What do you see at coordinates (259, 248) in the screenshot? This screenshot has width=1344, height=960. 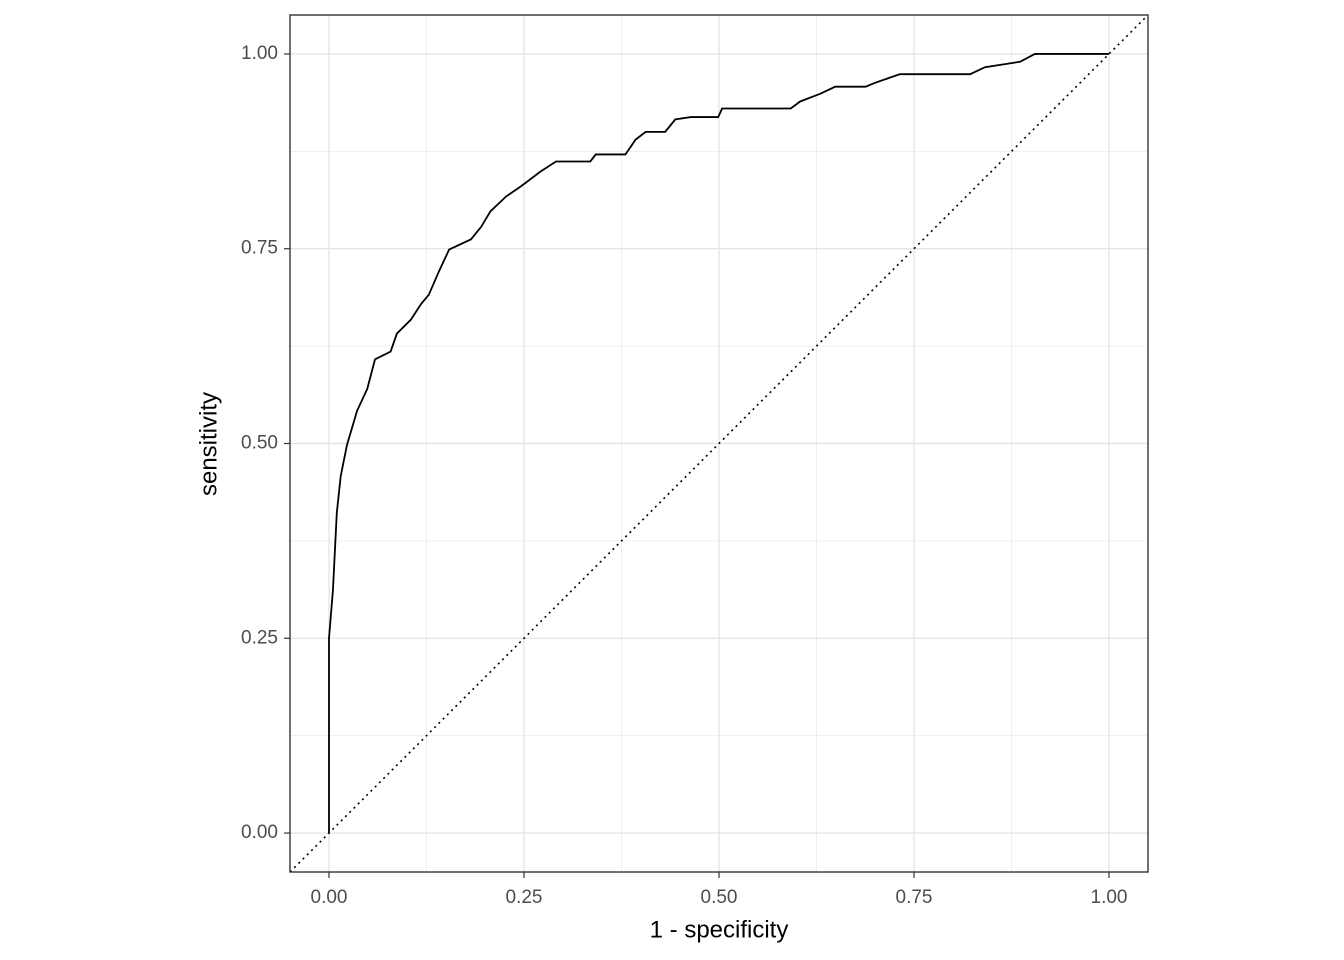 I see `y-tick-label: 0.75` at bounding box center [259, 248].